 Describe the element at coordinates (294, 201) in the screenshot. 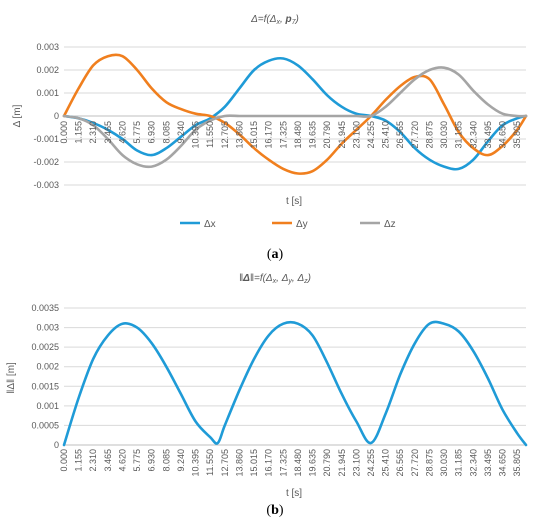

I see `chart-a-xlabel: t [s]` at that location.